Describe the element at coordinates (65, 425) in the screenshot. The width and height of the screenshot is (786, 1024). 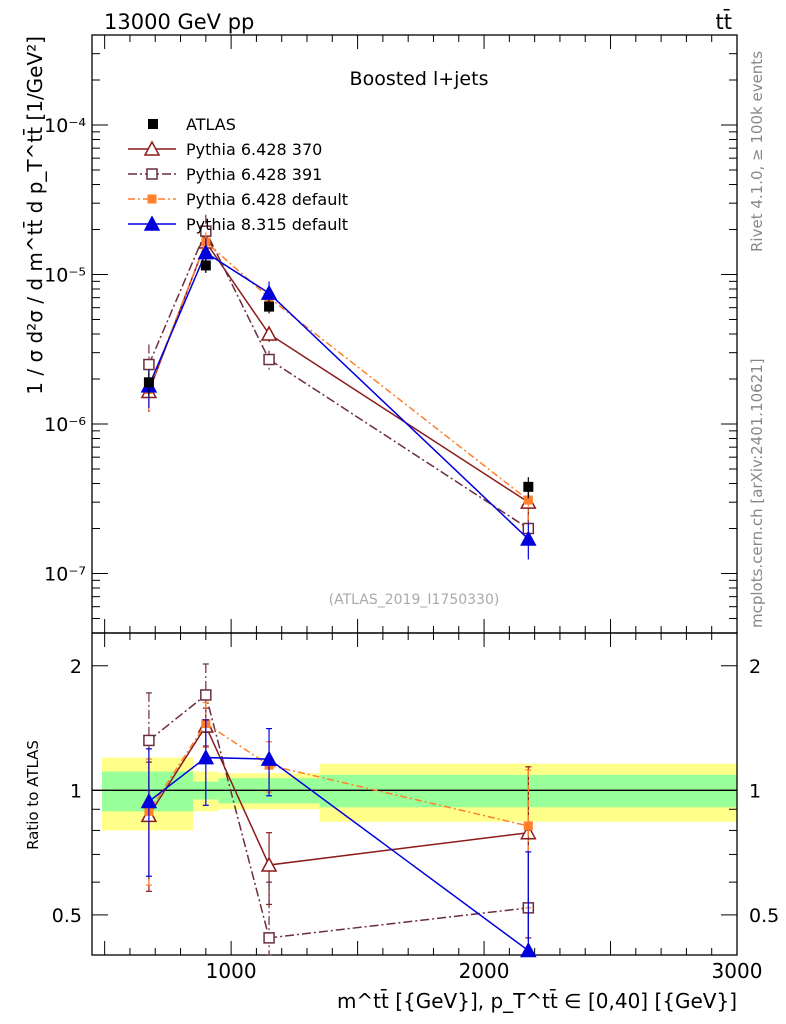
I see `y-tick-label: 10⁻⁶` at that location.